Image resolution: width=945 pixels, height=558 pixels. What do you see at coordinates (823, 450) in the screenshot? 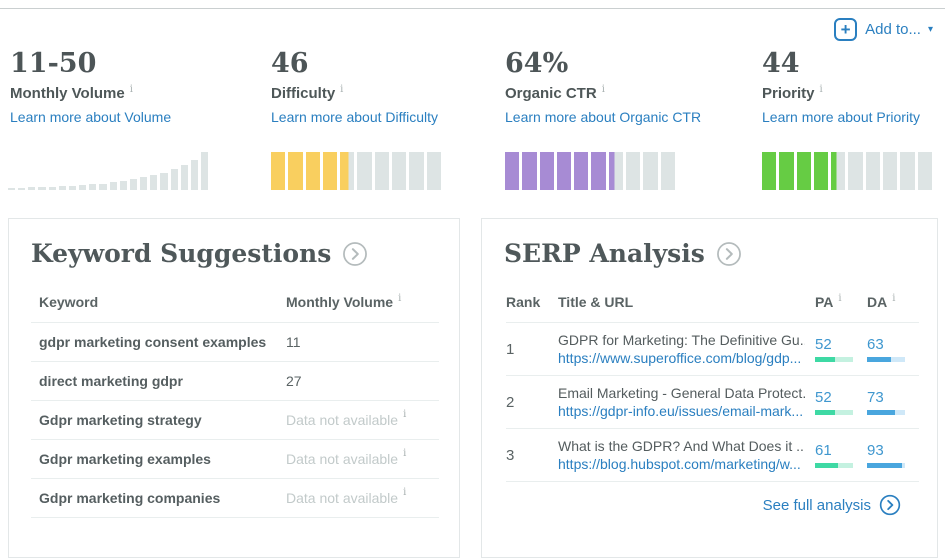
I see `pa-score-value: 61` at bounding box center [823, 450].